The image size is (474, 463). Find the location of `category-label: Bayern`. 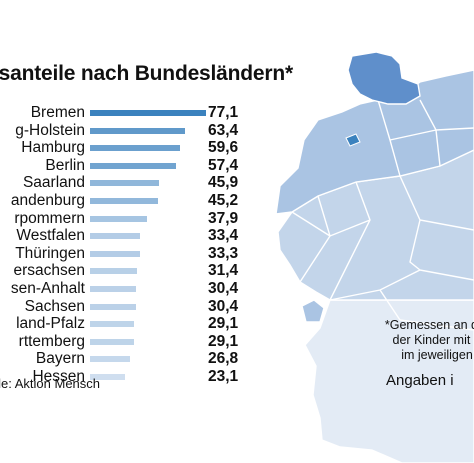

category-label: Bayern is located at coordinates (60, 359).